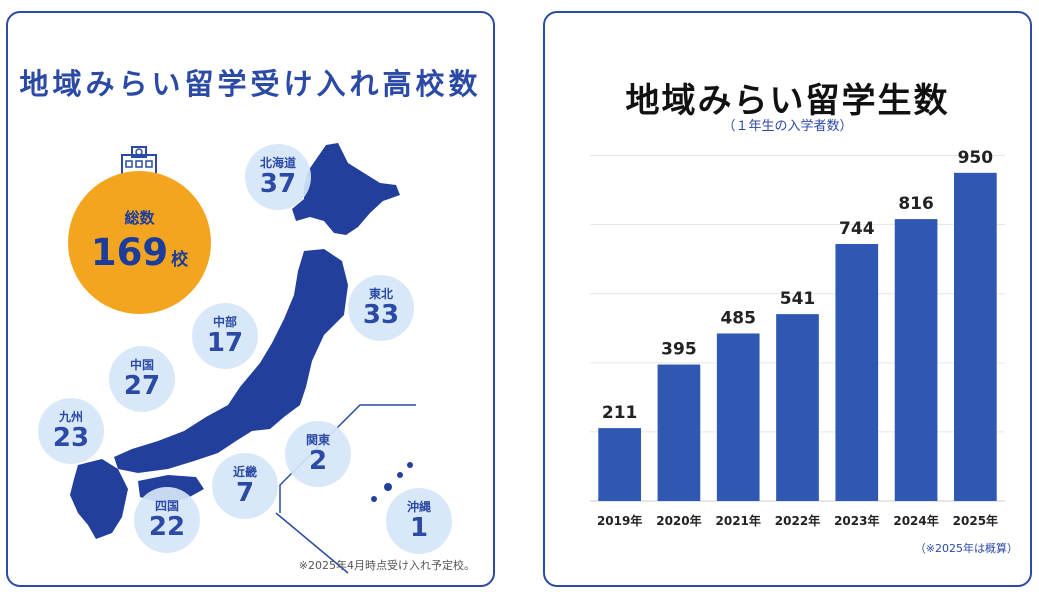 The image size is (1039, 596). Describe the element at coordinates (380, 294) in the screenshot. I see `region-name: 東北` at that location.